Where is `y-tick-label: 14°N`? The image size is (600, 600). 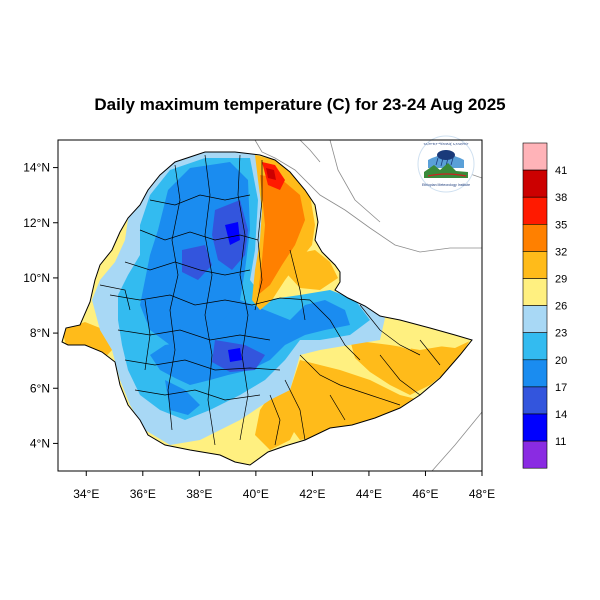
y-tick-label: 14°N is located at coordinates (36, 168).